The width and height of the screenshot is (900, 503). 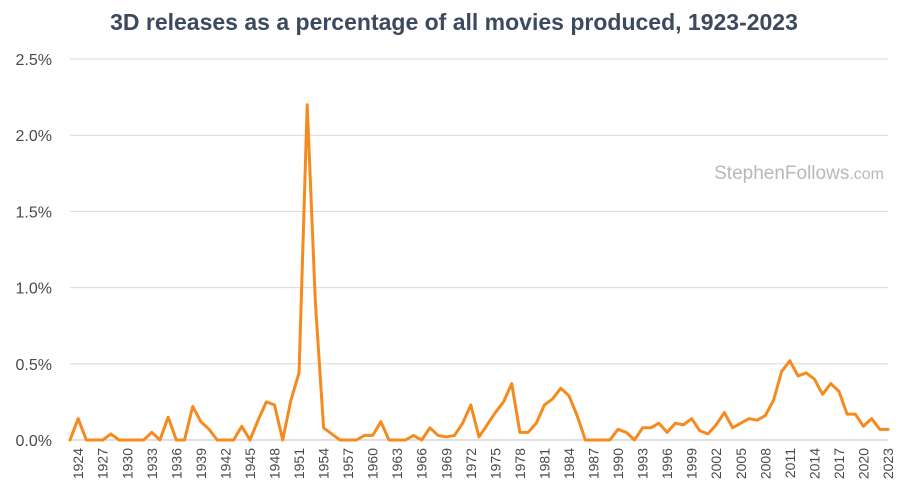 I want to click on watermark-suffix: .com, so click(x=866, y=174).